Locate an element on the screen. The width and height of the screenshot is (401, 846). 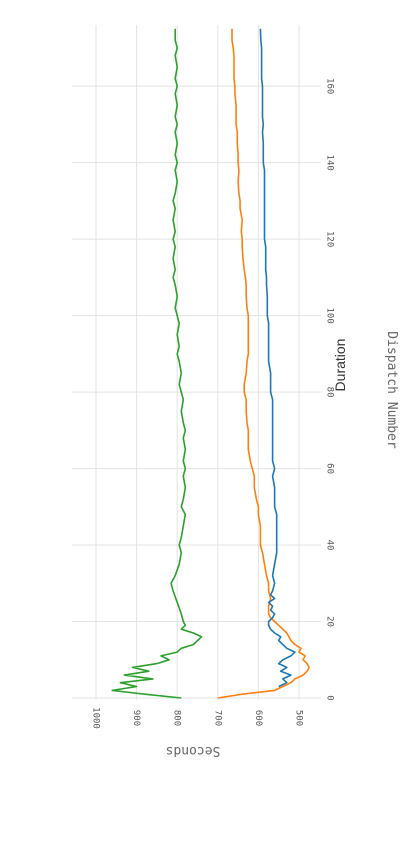
chart-title: Duration is located at coordinates (340, 365).